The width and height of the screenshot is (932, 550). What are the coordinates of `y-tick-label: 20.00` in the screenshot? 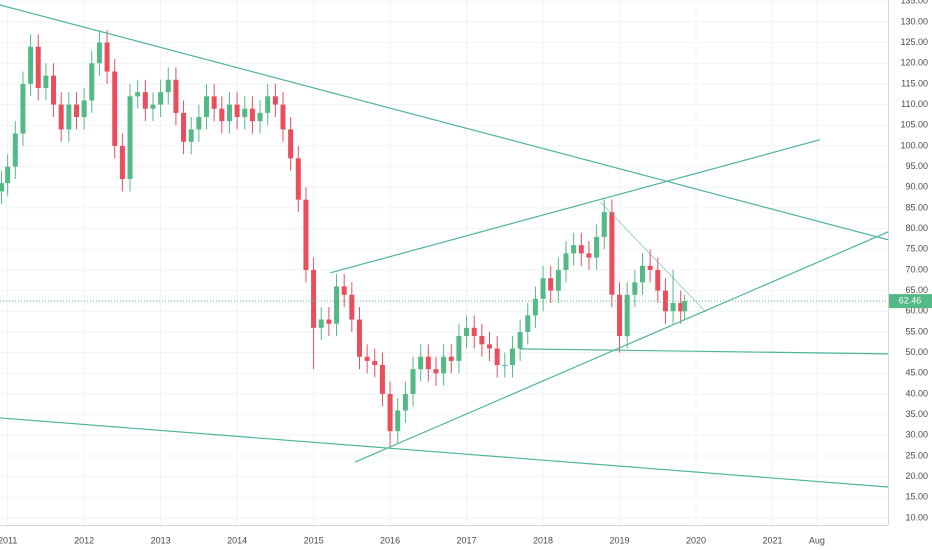 It's located at (916, 476).